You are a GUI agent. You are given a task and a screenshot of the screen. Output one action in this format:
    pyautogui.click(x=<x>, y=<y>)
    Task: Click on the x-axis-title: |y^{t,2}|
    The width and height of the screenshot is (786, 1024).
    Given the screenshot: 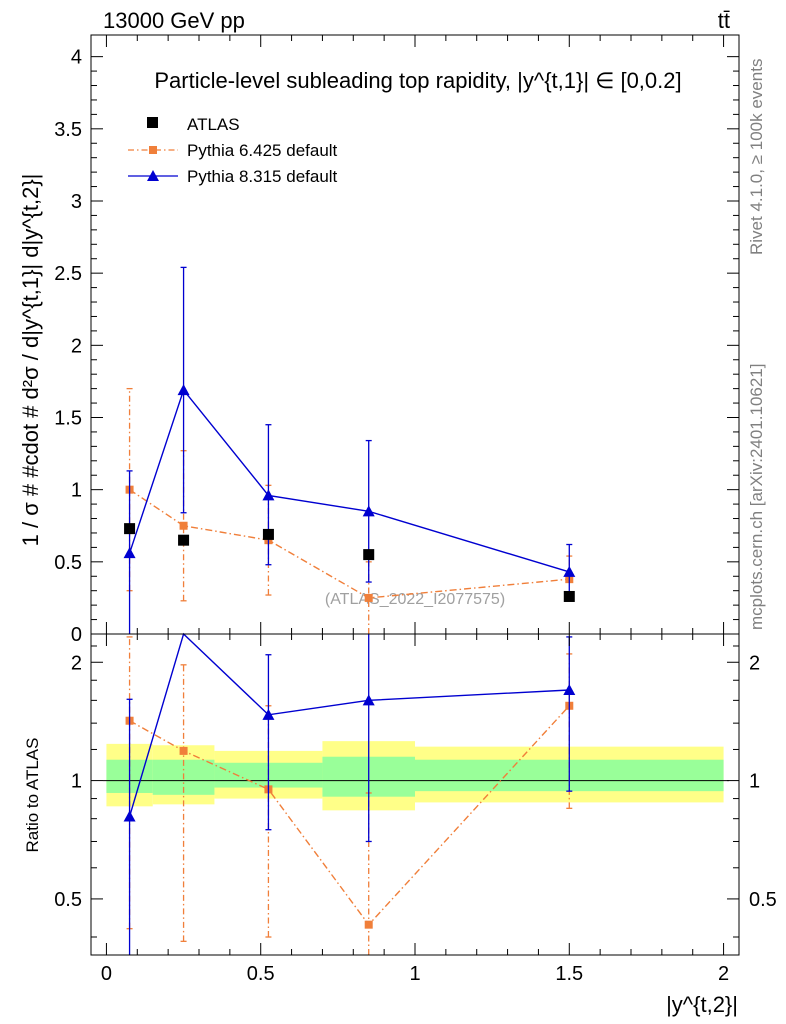 What is the action you would take?
    pyautogui.click(x=702, y=1004)
    